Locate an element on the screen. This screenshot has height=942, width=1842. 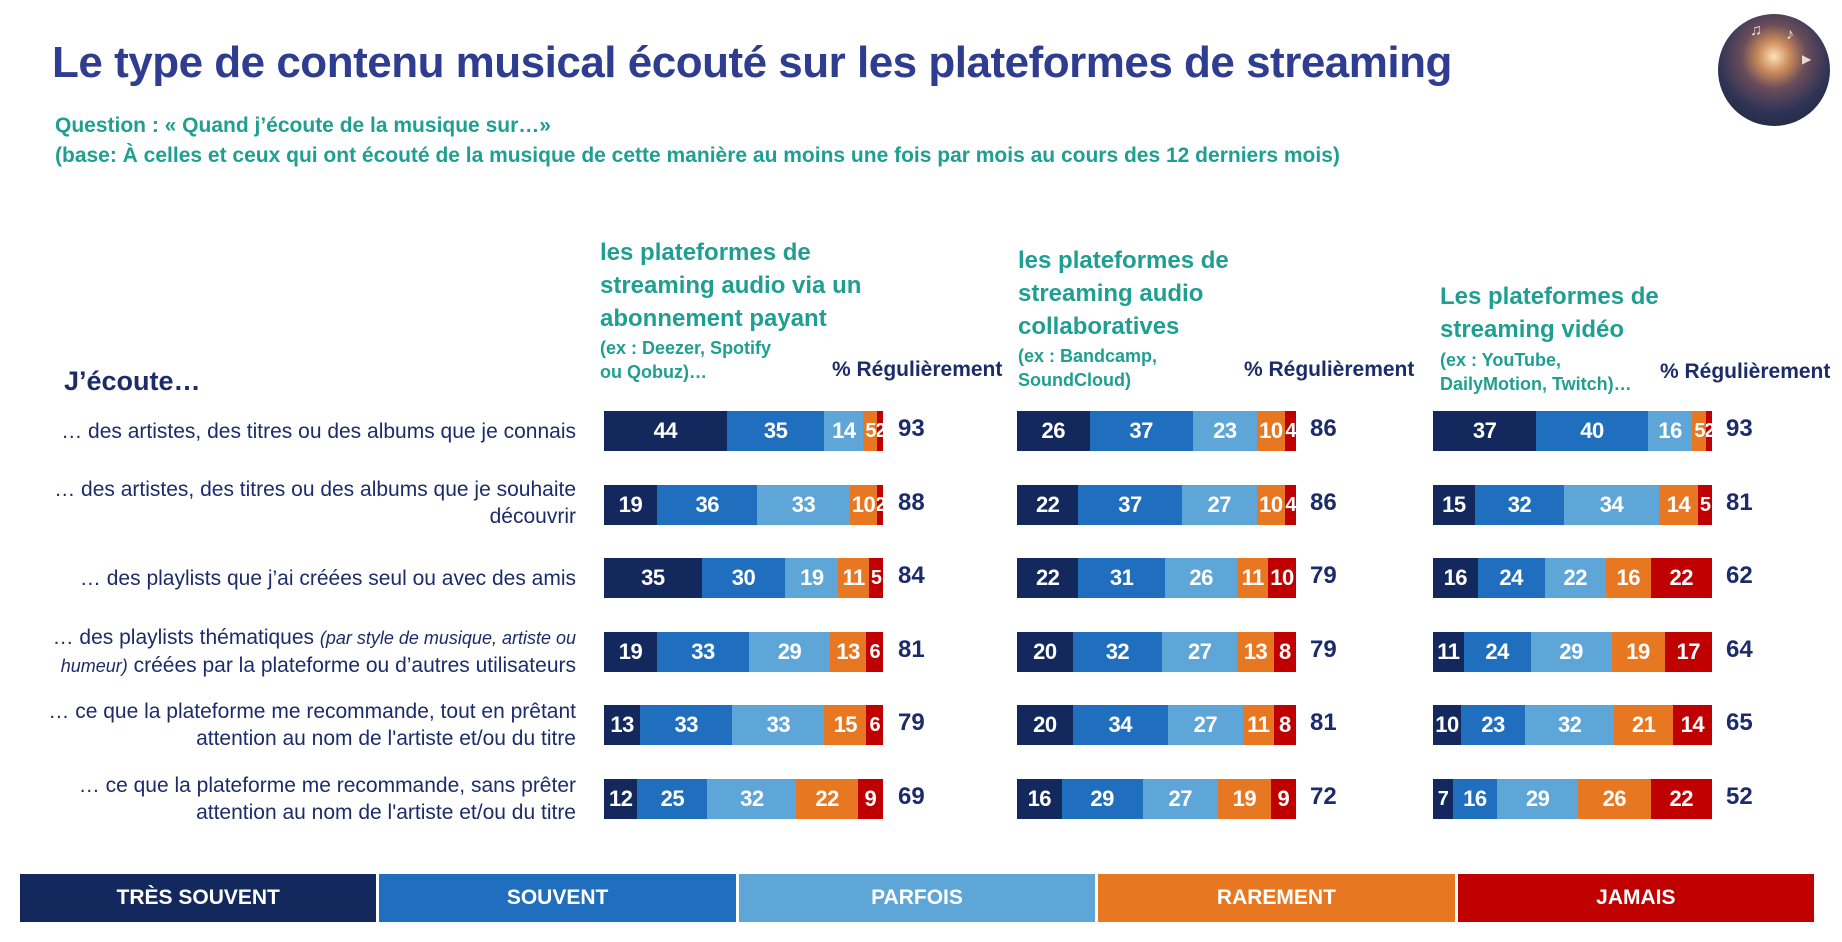
bar-segment: 8 is located at coordinates (1284, 652).